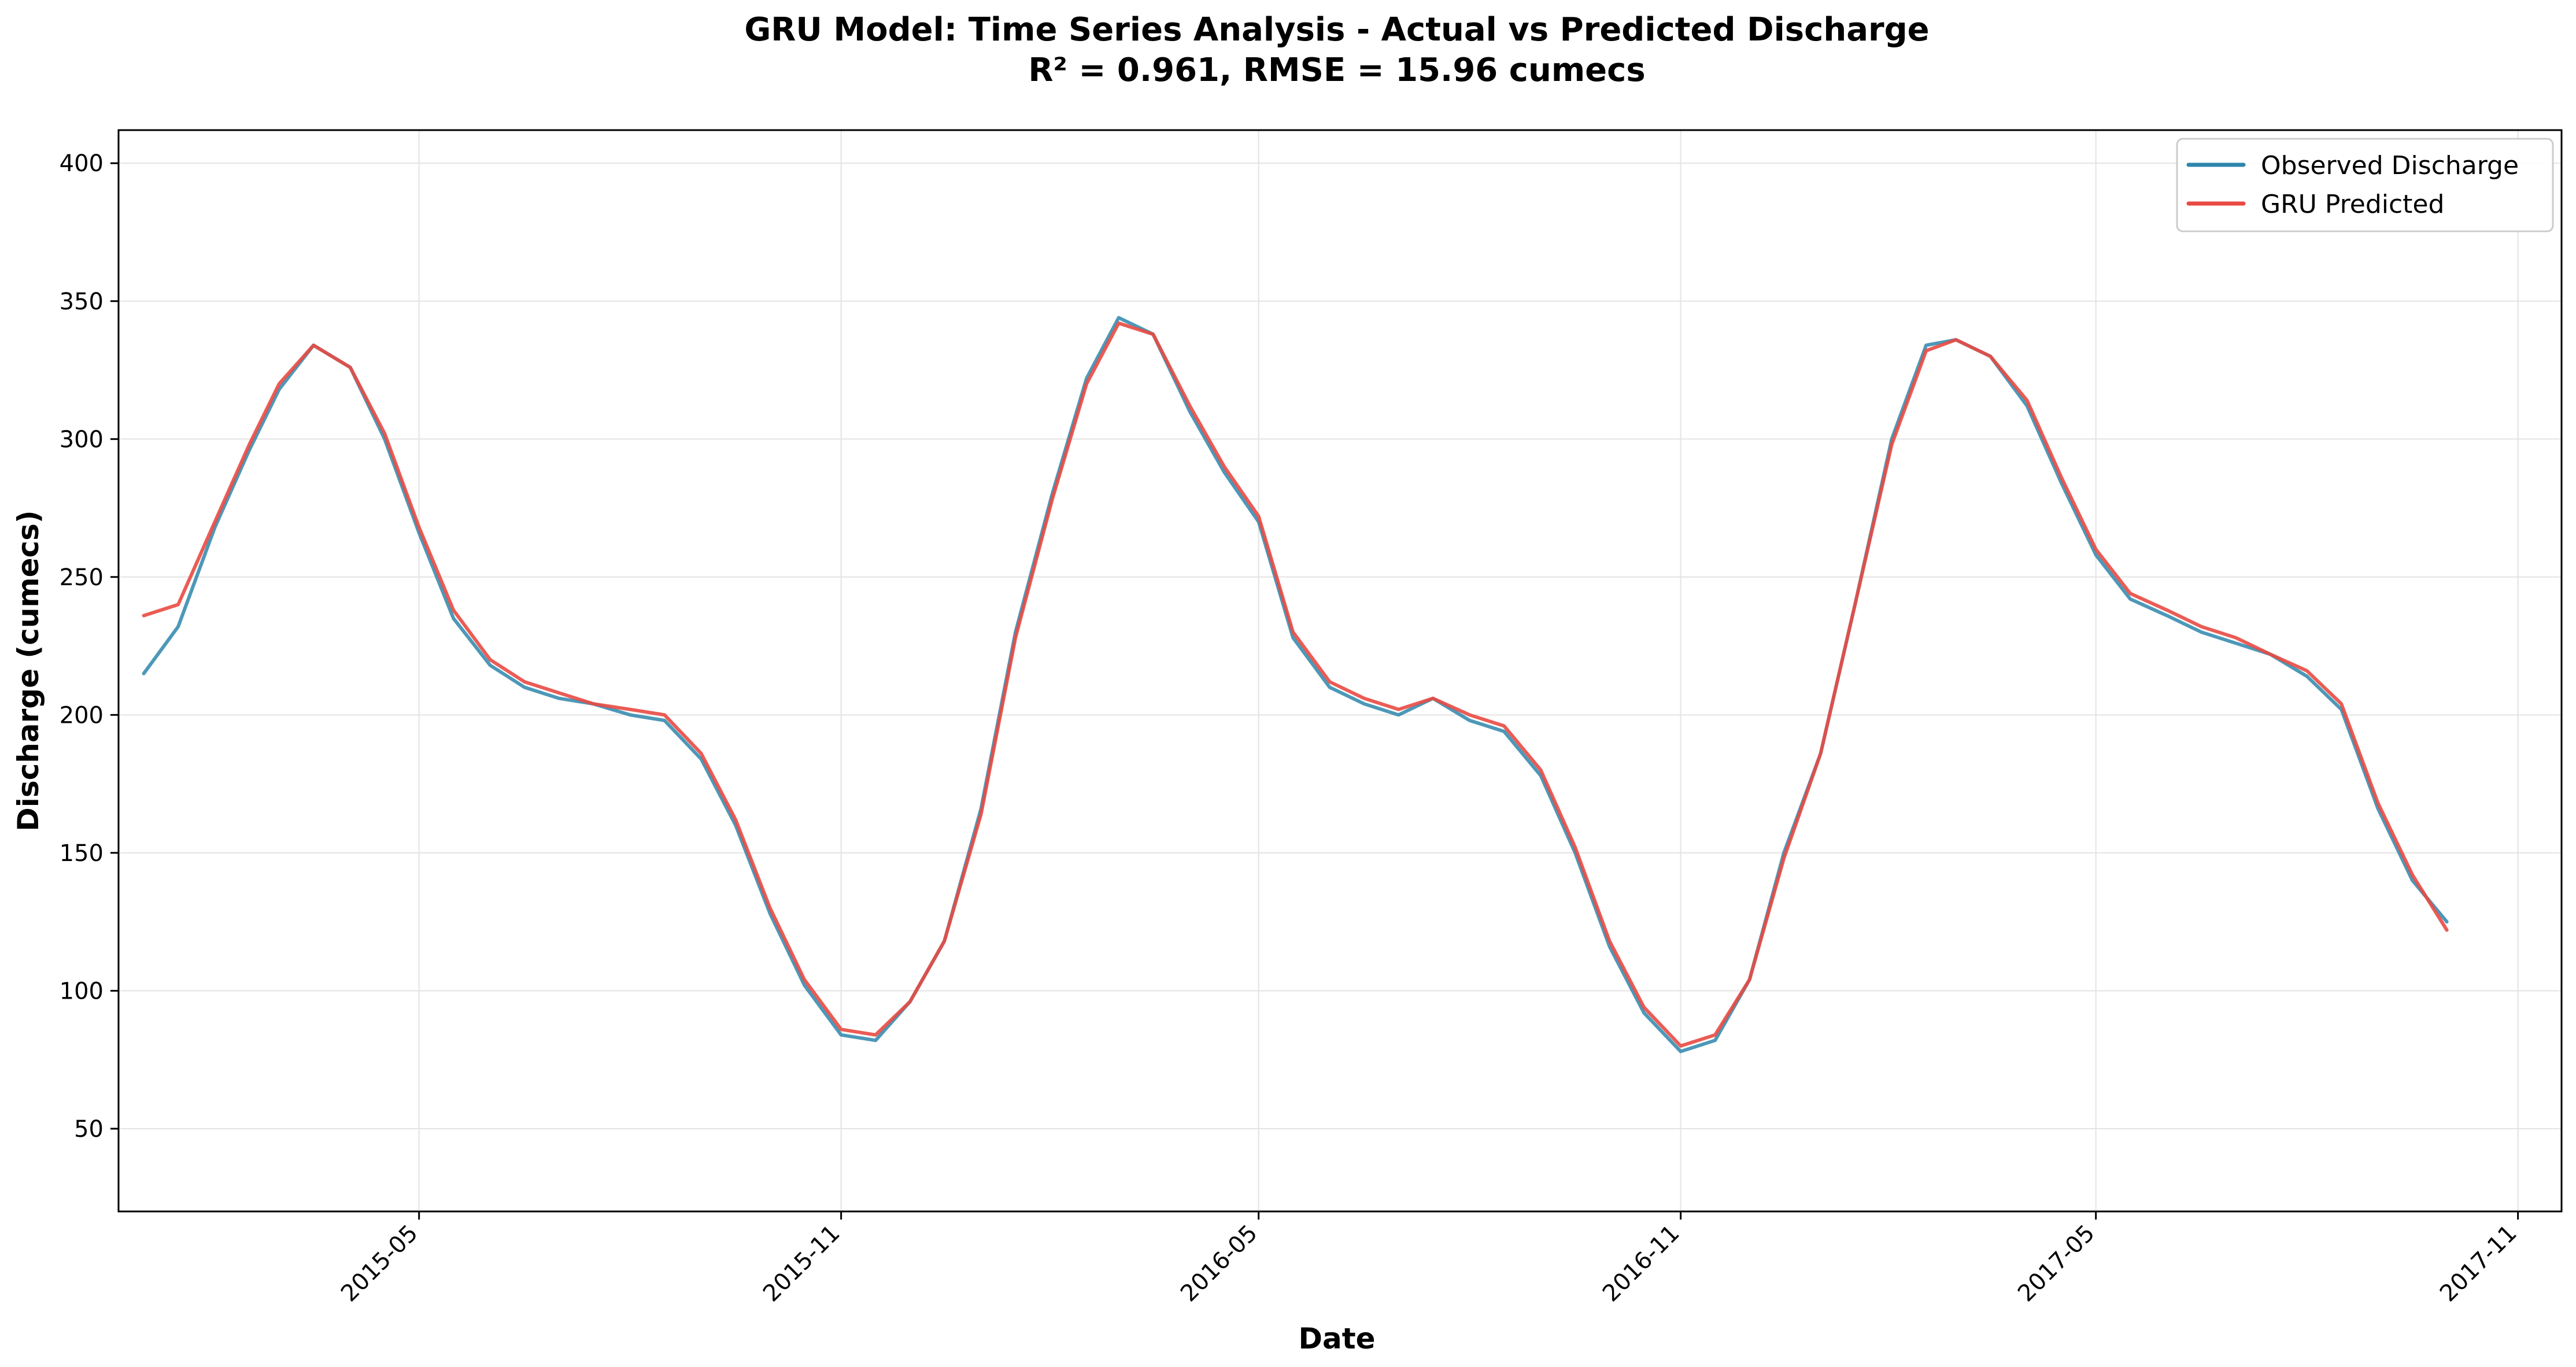 Image resolution: width=2576 pixels, height=1367 pixels. What do you see at coordinates (82, 439) in the screenshot?
I see `y-tick-label: 300` at bounding box center [82, 439].